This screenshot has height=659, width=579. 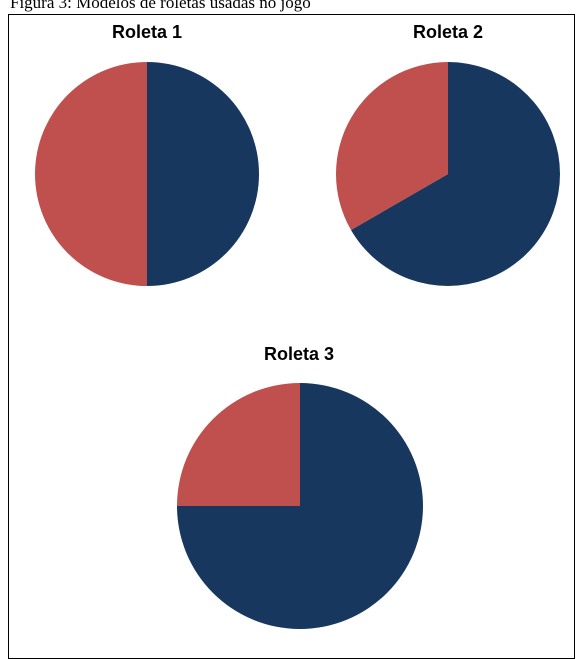 I want to click on pie-title-roleta-3: Roleta 3, so click(x=299, y=354).